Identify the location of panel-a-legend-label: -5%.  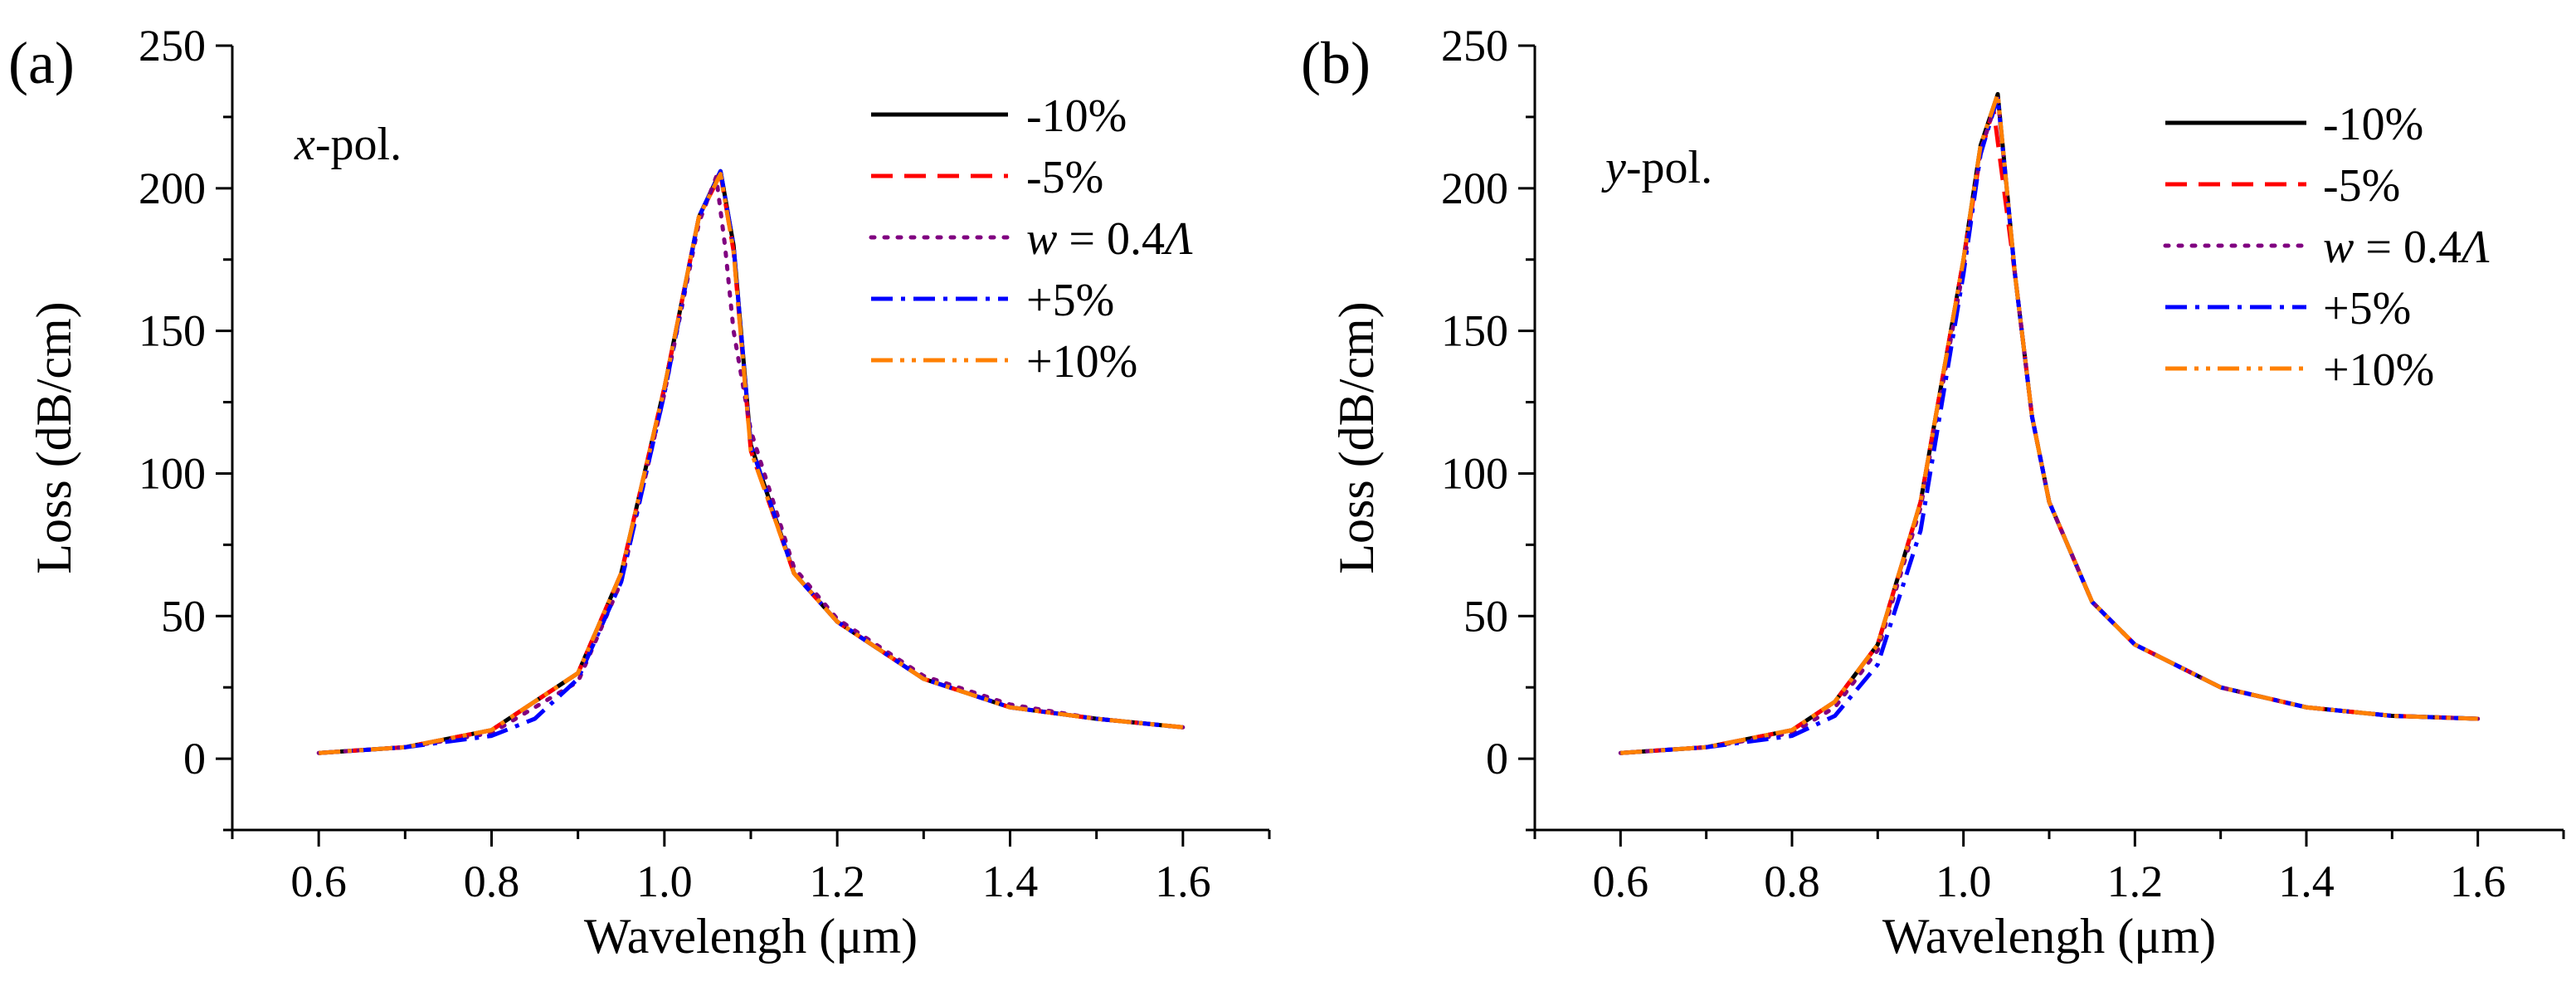
(1064, 177).